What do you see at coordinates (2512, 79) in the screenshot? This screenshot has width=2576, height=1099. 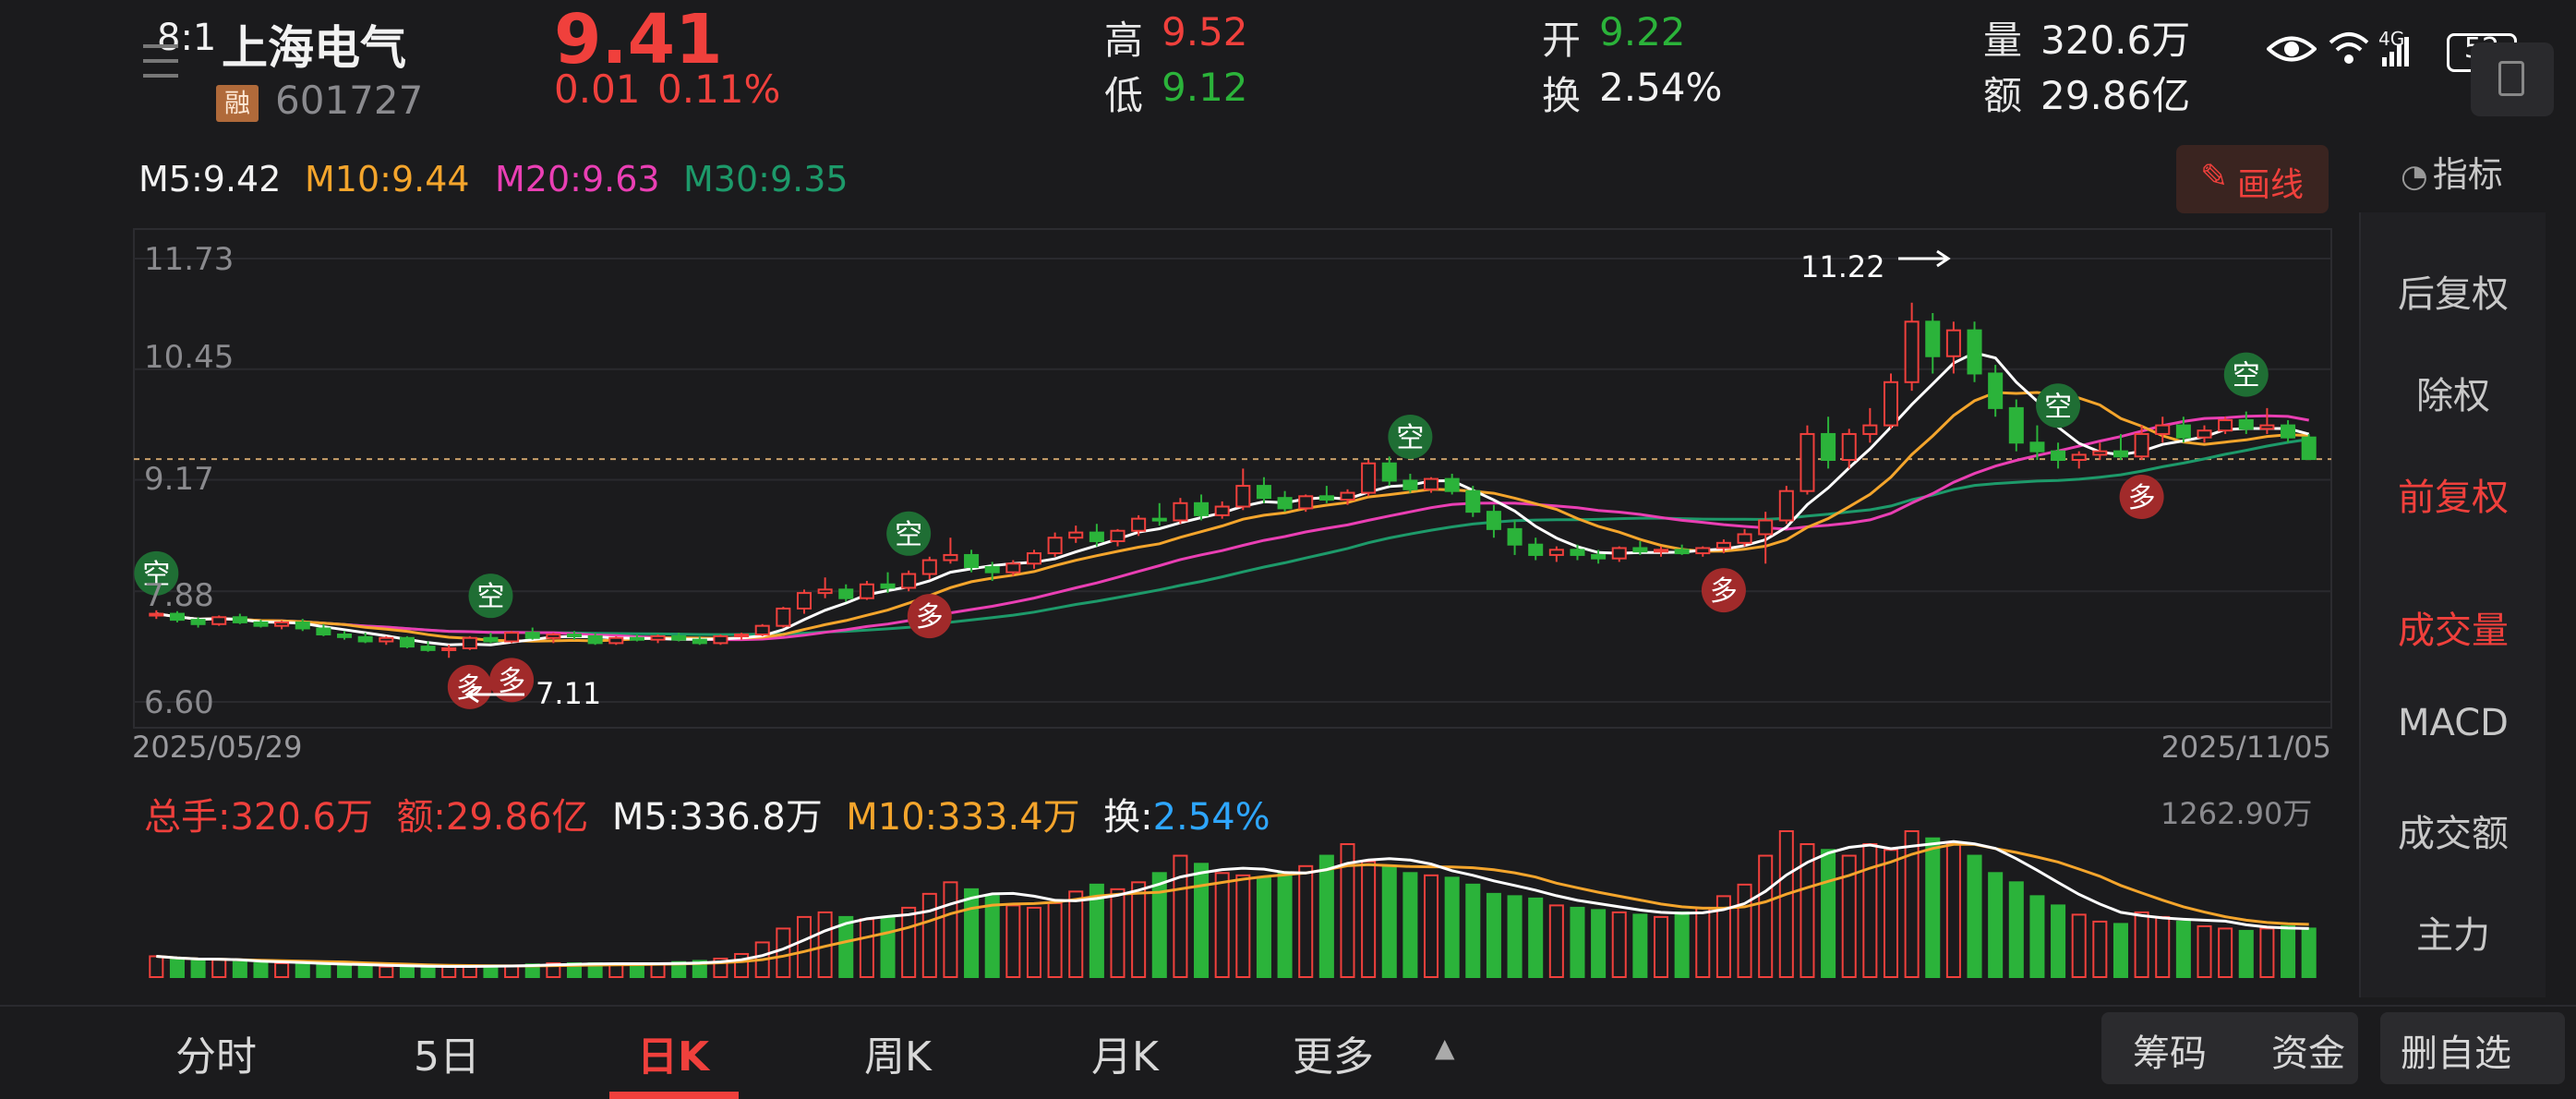 I see `fullscreen-button` at bounding box center [2512, 79].